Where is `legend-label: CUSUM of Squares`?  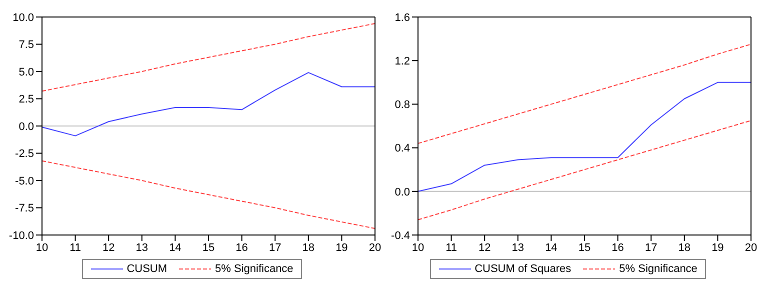 legend-label: CUSUM of Squares is located at coordinates (523, 269).